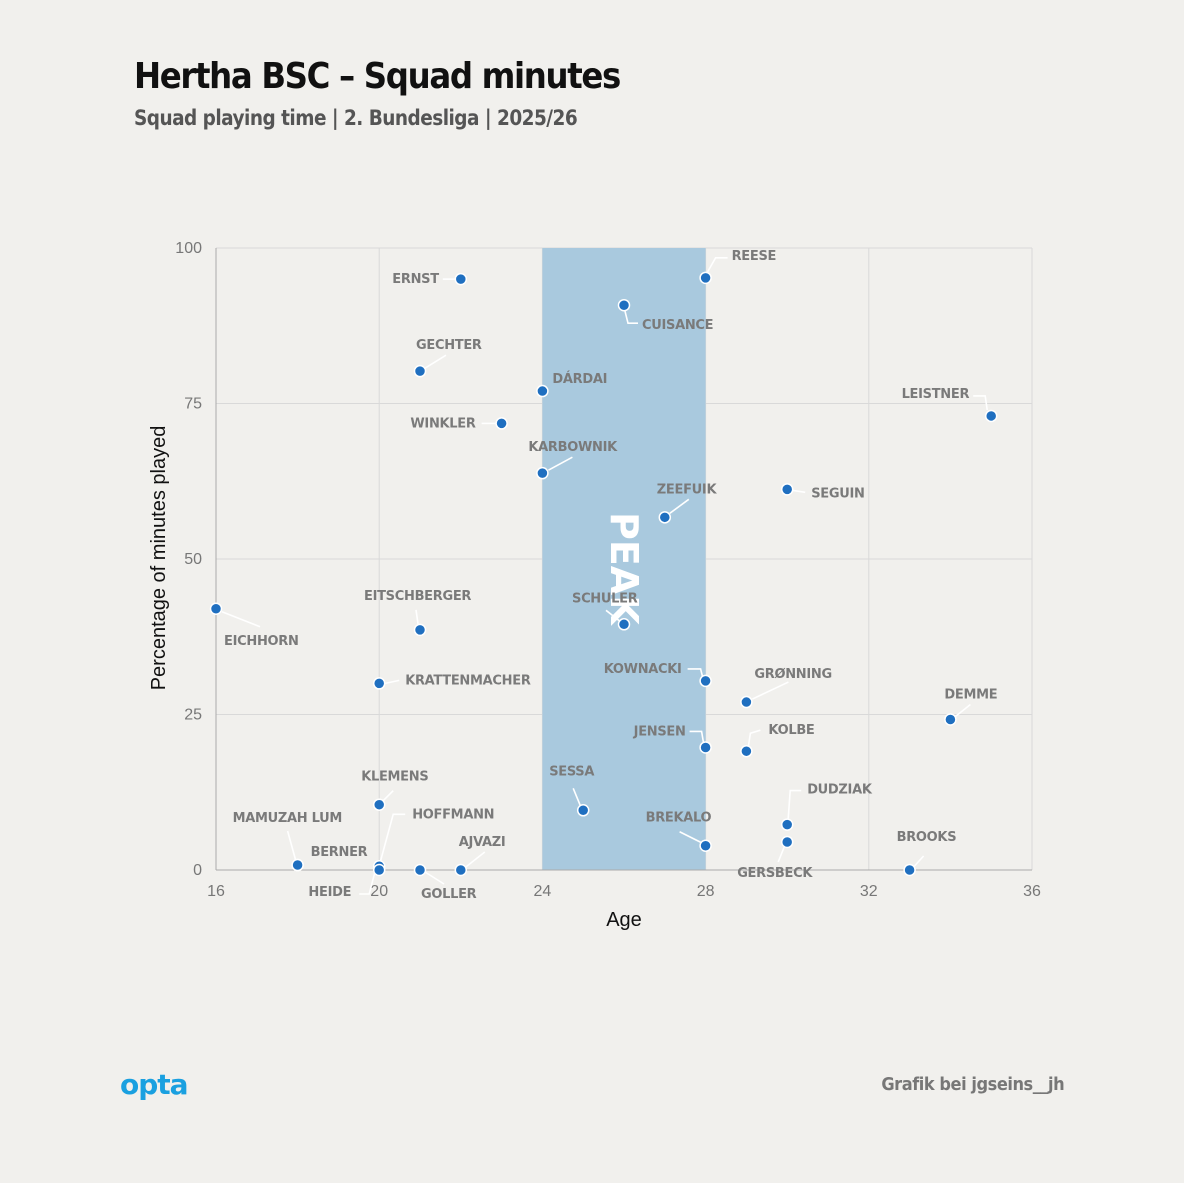  What do you see at coordinates (159, 558) in the screenshot?
I see `y-axis-title: Percentage of minutes played` at bounding box center [159, 558].